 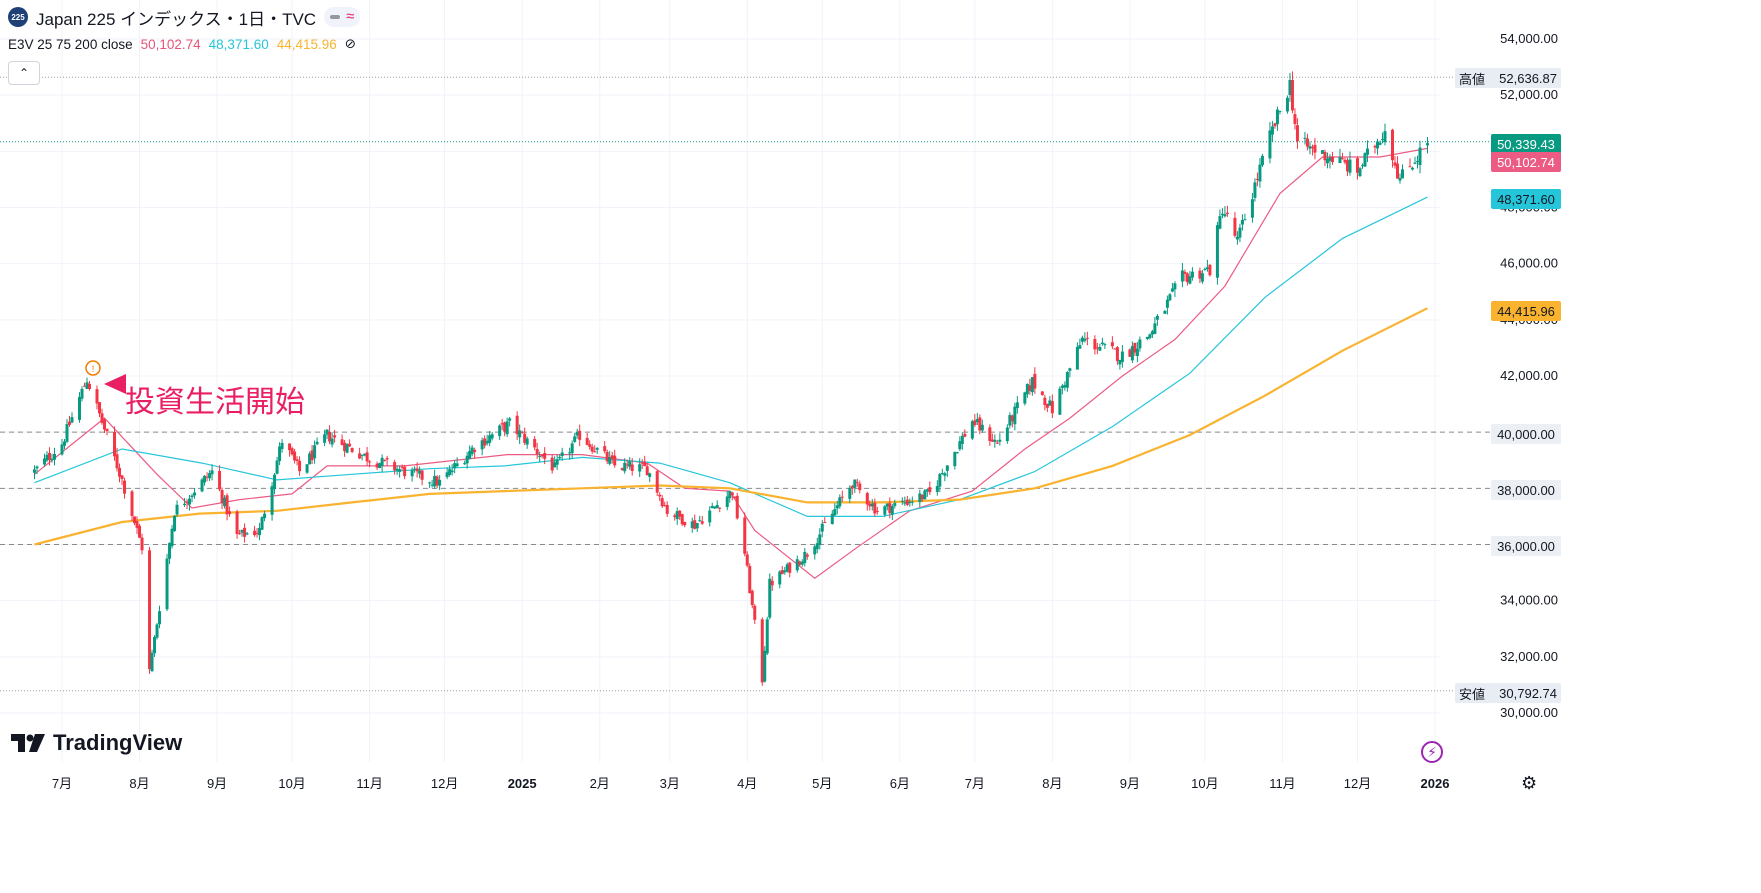 I want to click on gear-icon: ⚙, so click(x=1529, y=783).